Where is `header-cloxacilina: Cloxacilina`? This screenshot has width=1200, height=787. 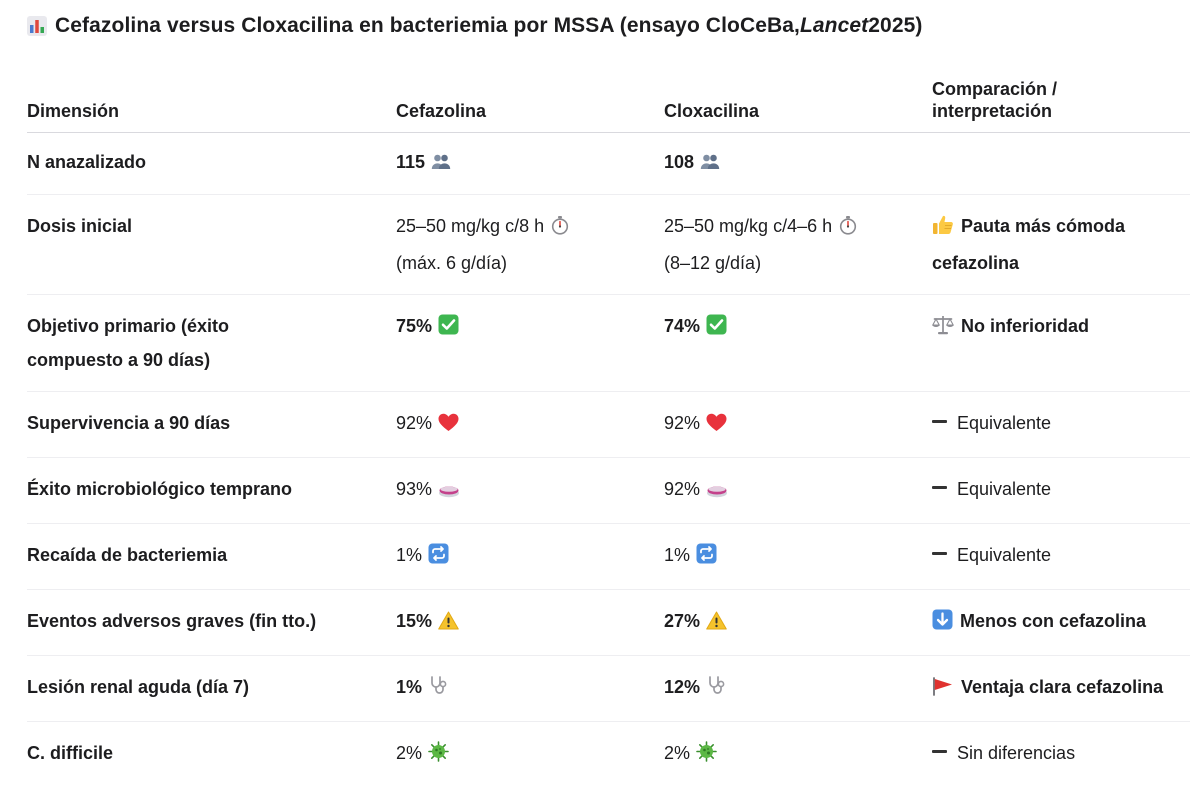
header-cloxacilina: Cloxacilina is located at coordinates (798, 105).